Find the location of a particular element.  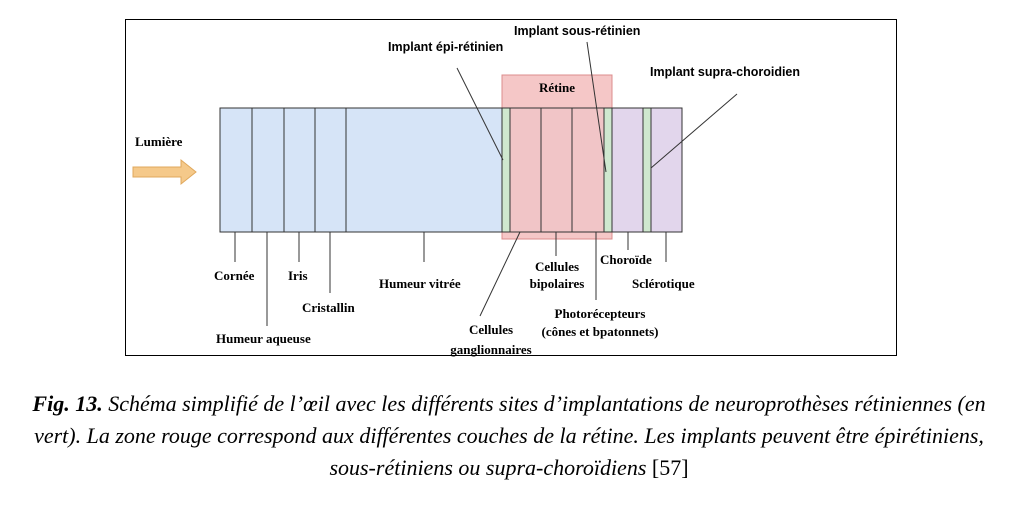

caption-reference: [57] is located at coordinates (670, 467).